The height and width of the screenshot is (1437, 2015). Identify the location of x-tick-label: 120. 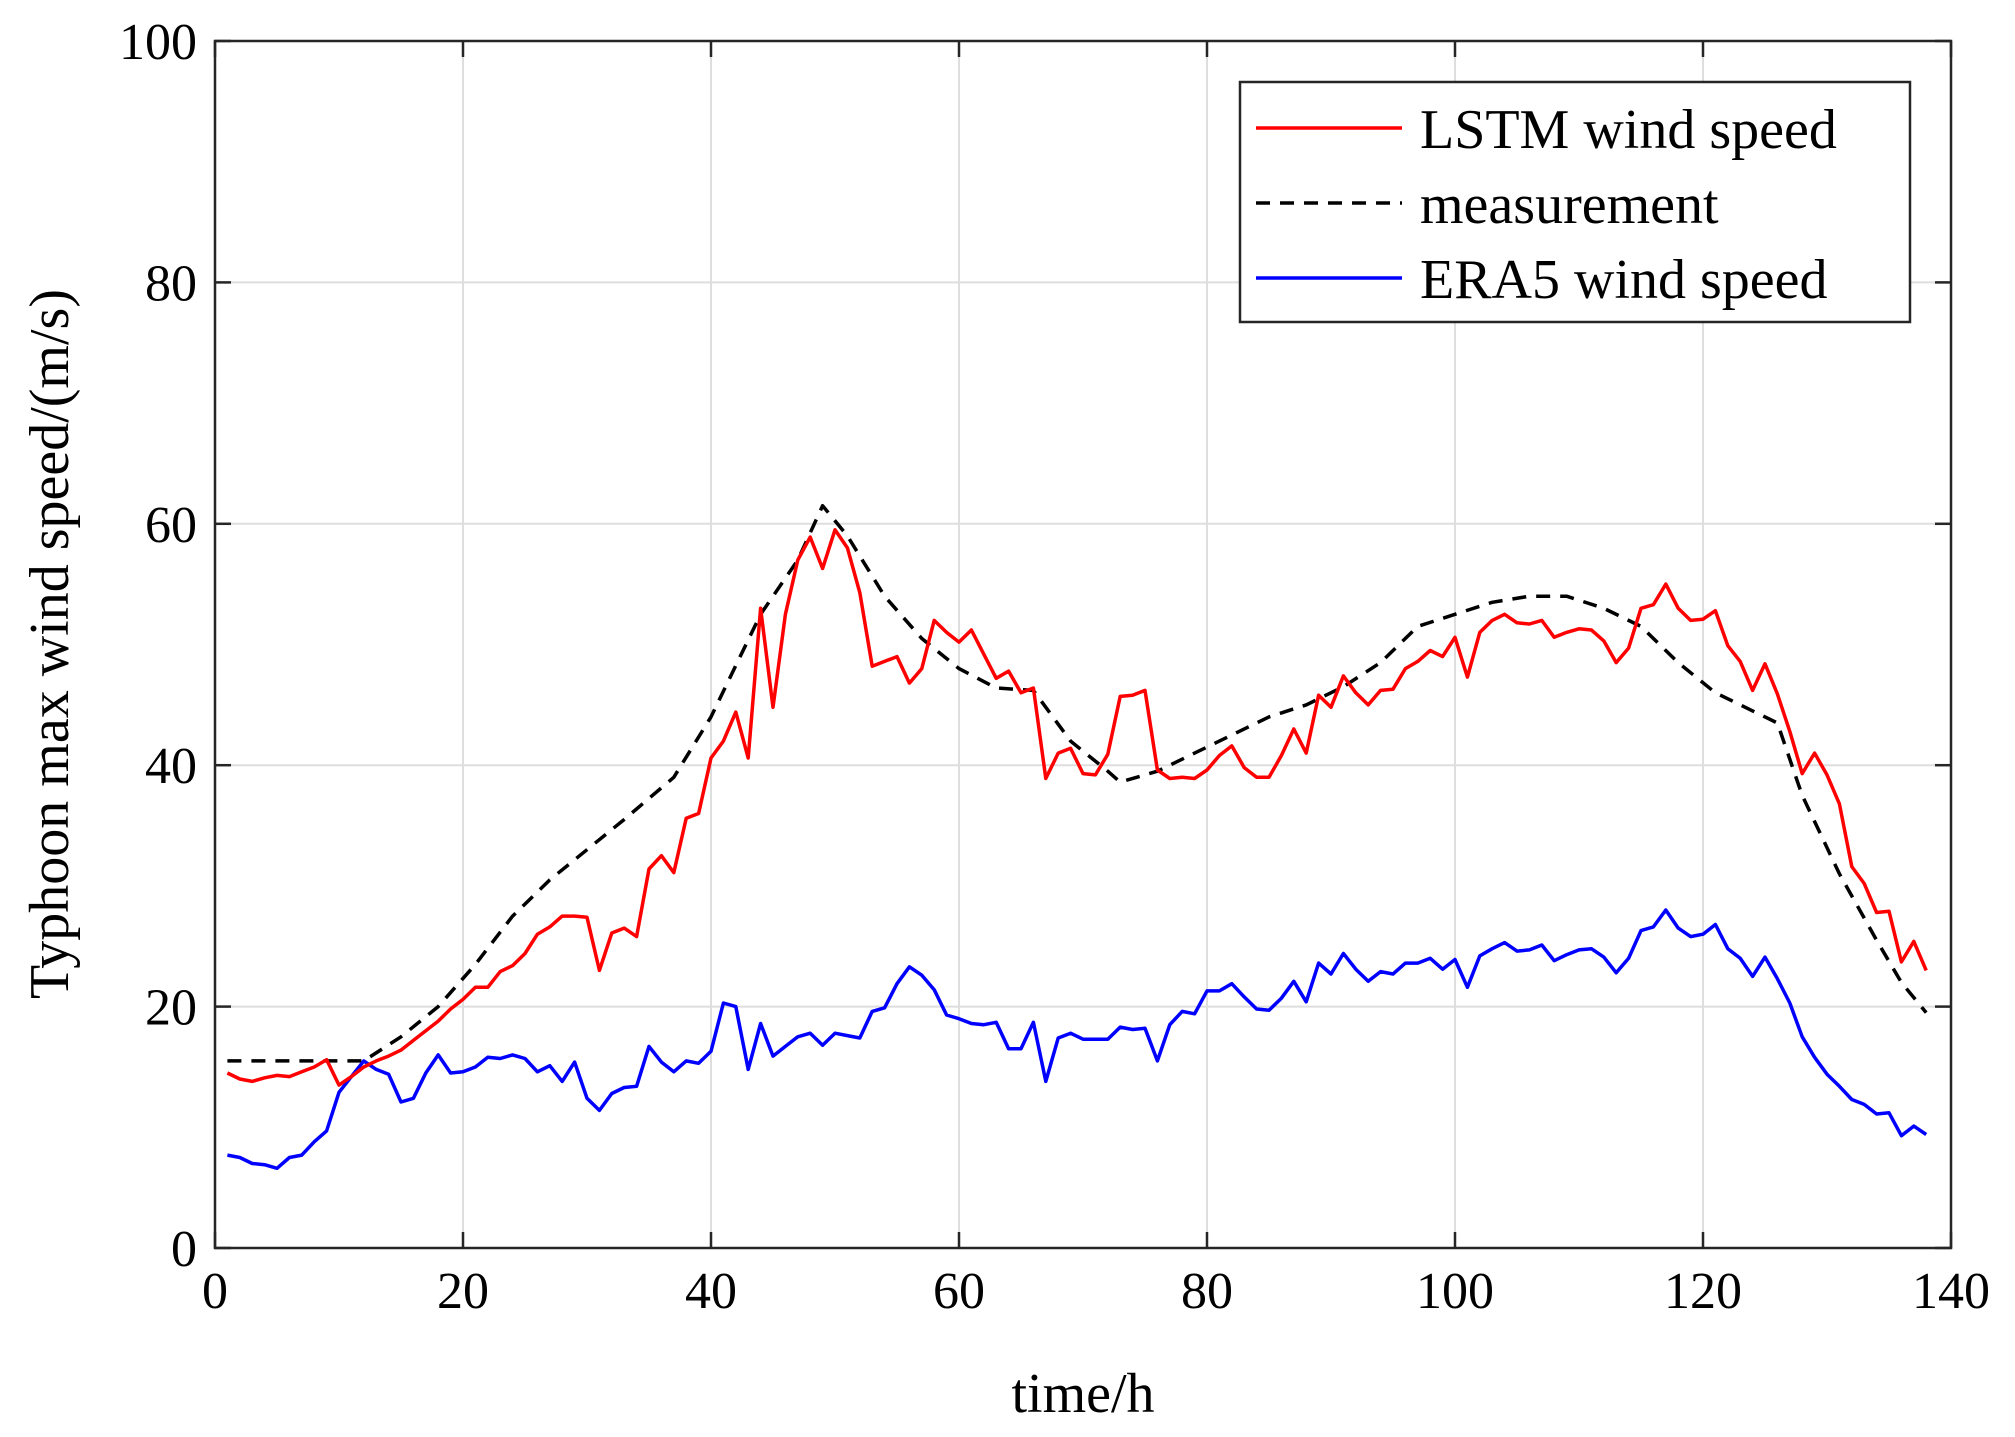
(1703, 1291).